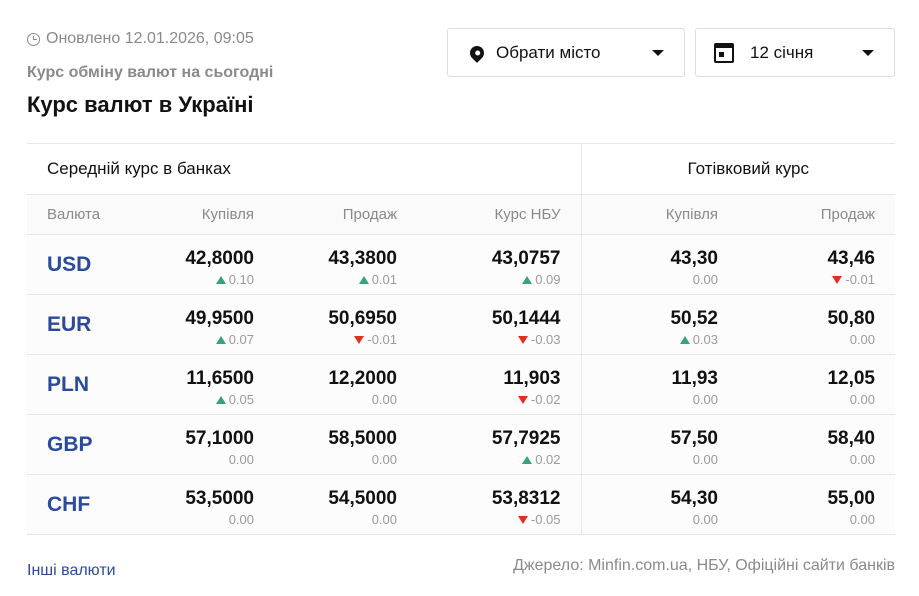 This screenshot has height=596, width=919. Describe the element at coordinates (659, 384) in the screenshot. I see `rate-cell: 11,93 0.00` at that location.